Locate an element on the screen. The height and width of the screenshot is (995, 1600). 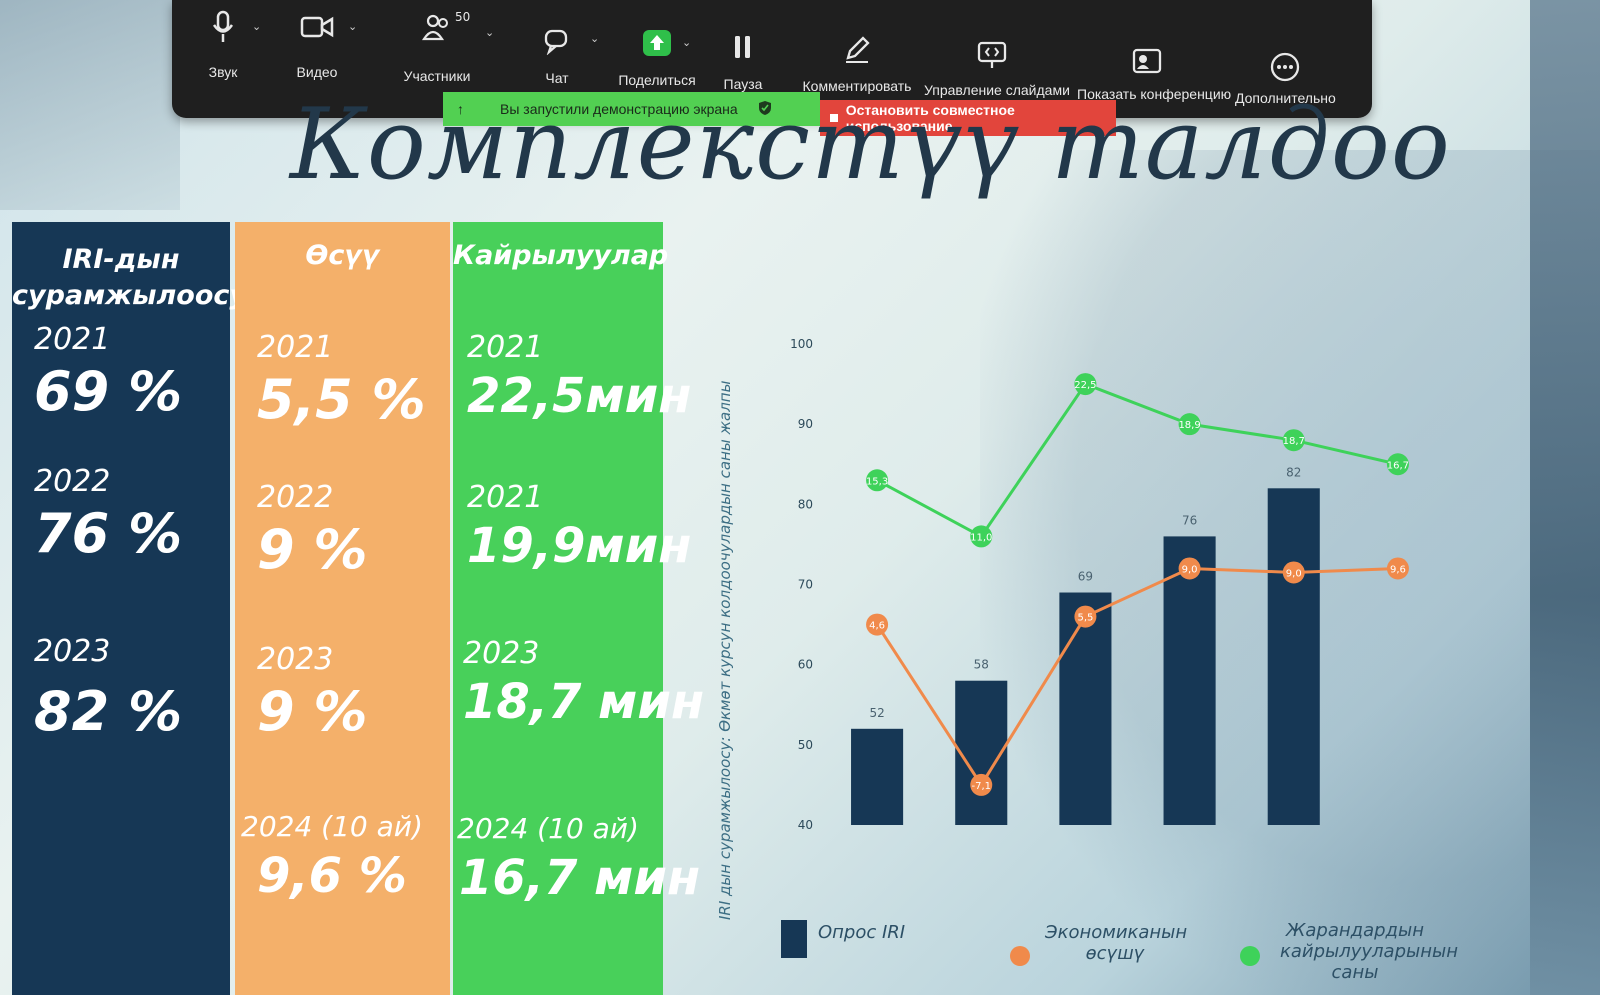
iri-year-2021: 2021 is located at coordinates (72, 339).